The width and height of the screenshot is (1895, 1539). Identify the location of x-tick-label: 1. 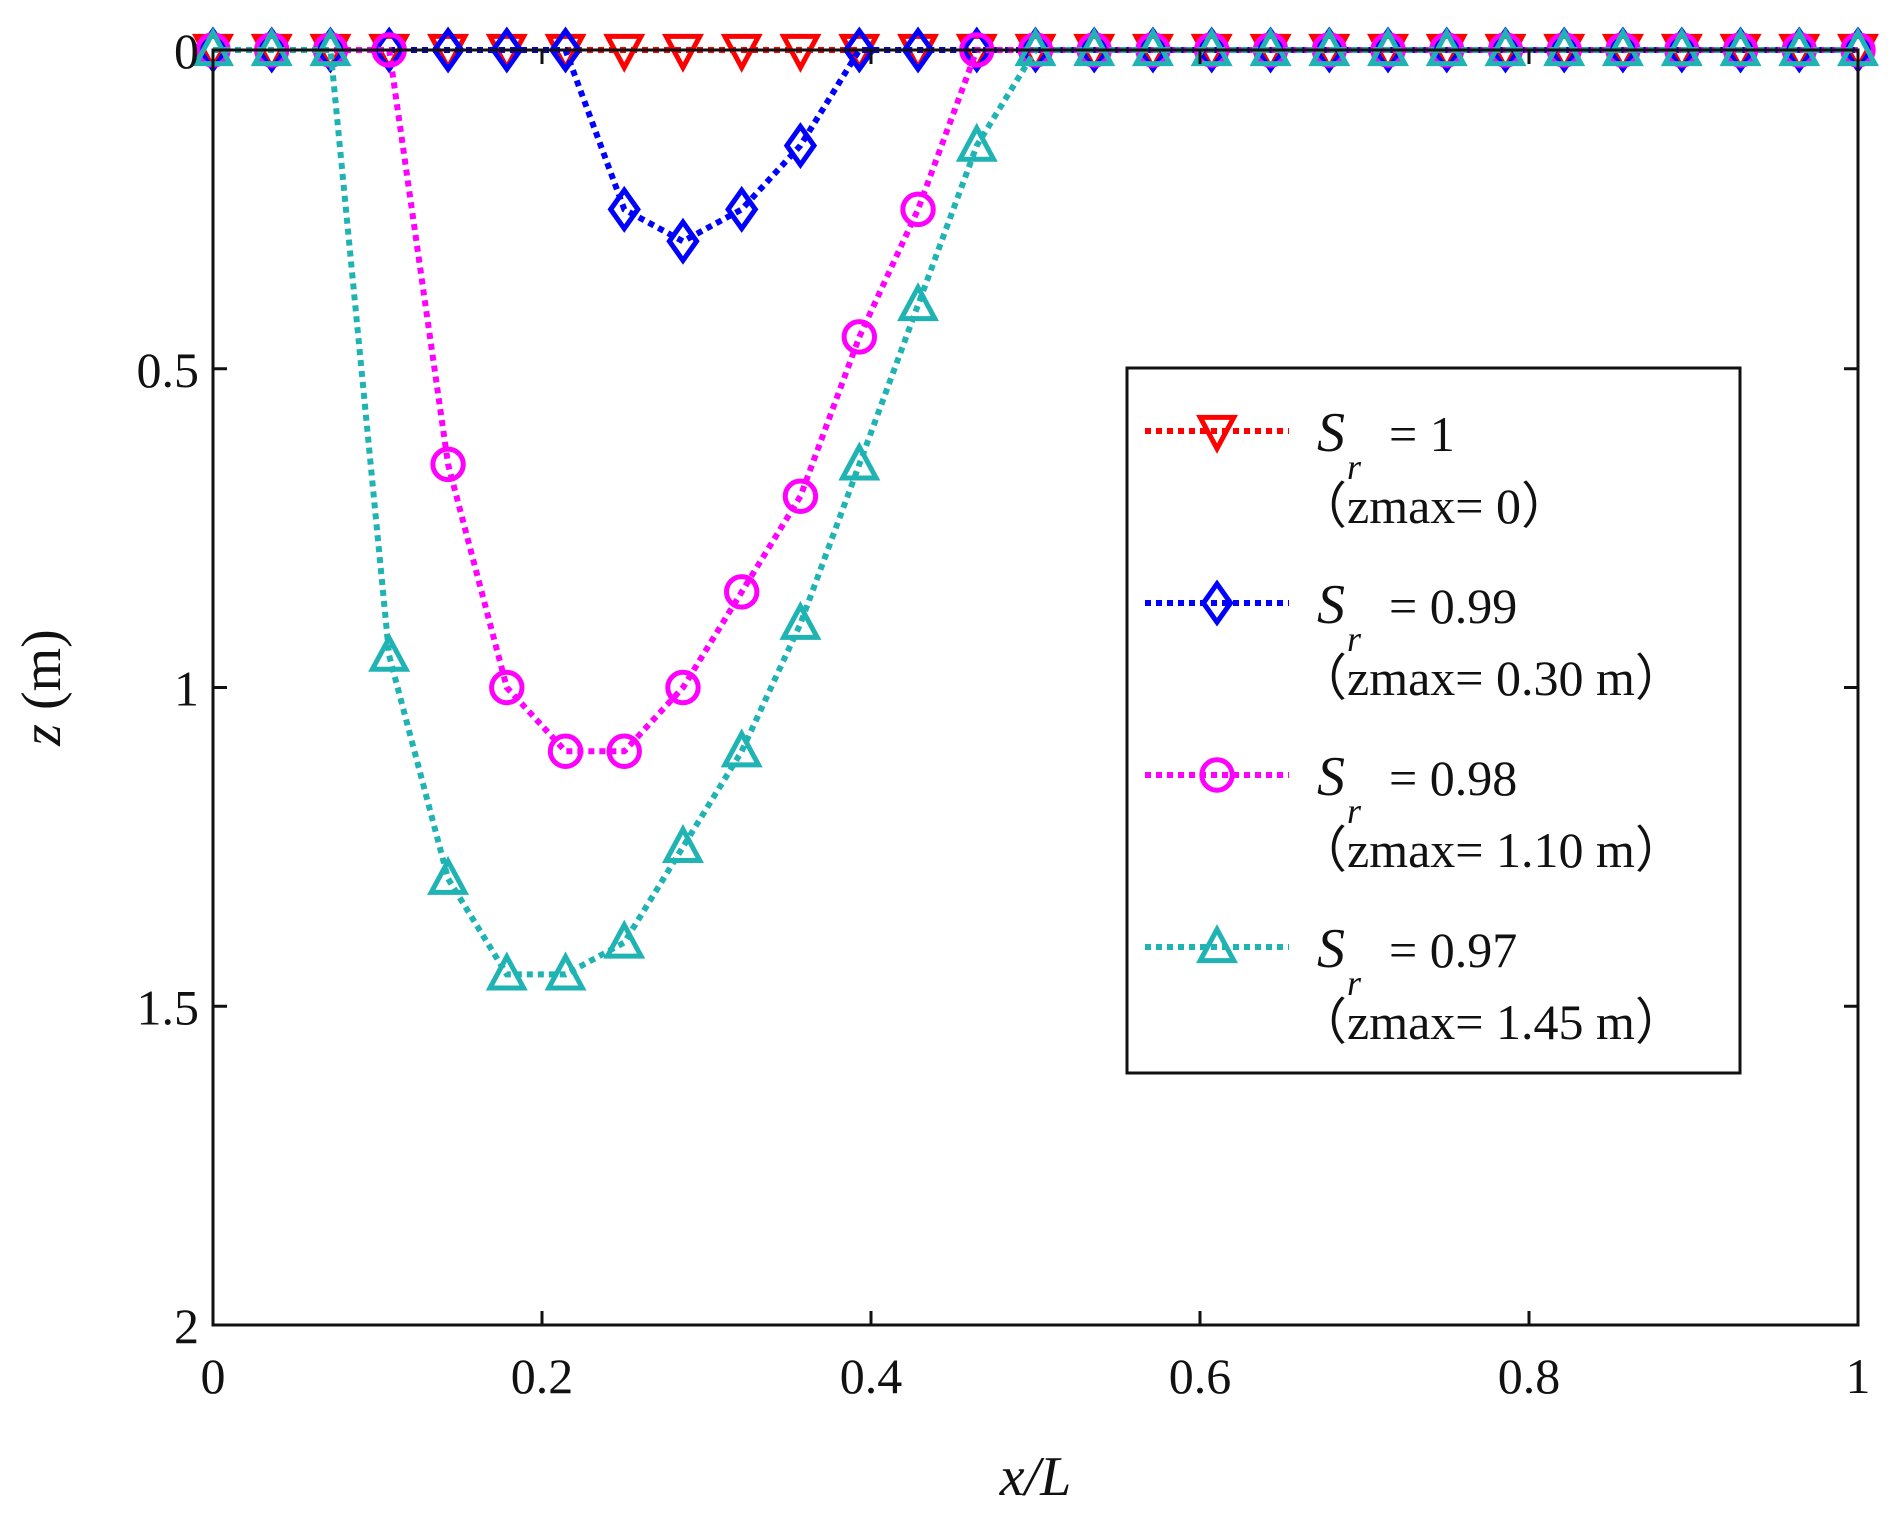
(1858, 1376).